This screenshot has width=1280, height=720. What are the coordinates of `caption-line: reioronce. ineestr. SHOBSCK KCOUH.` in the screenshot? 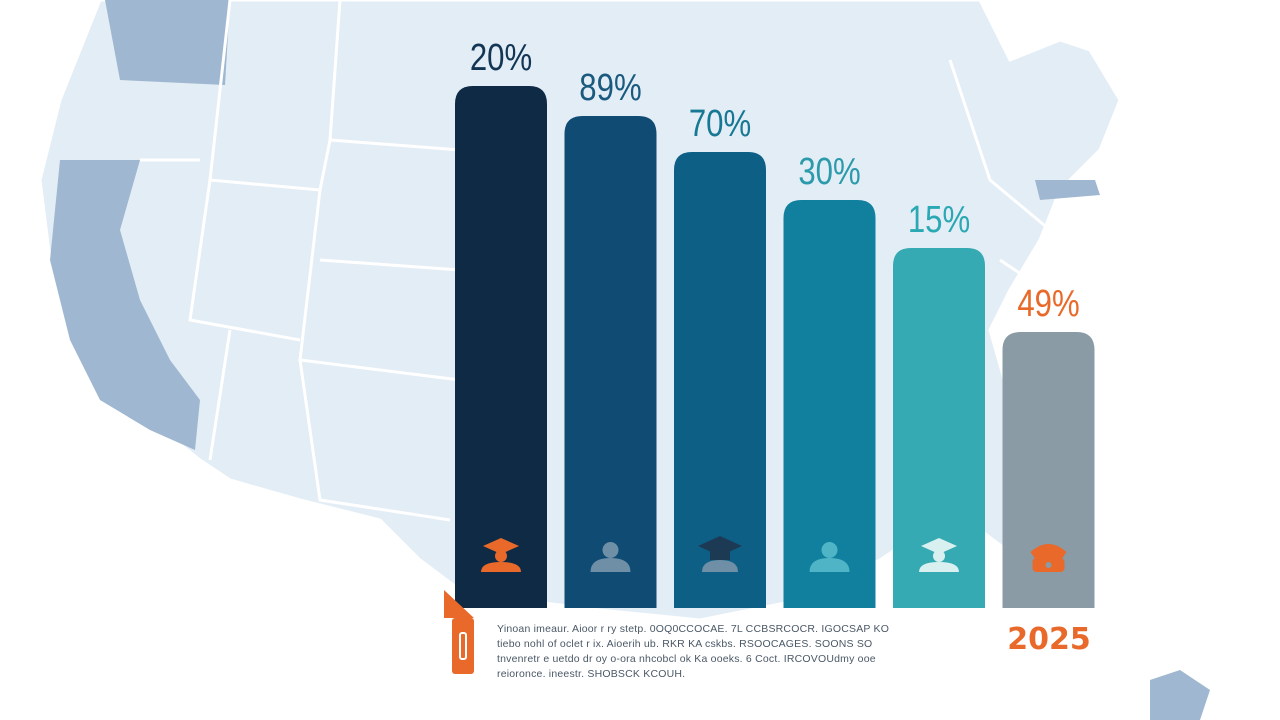 It's located at (591, 674).